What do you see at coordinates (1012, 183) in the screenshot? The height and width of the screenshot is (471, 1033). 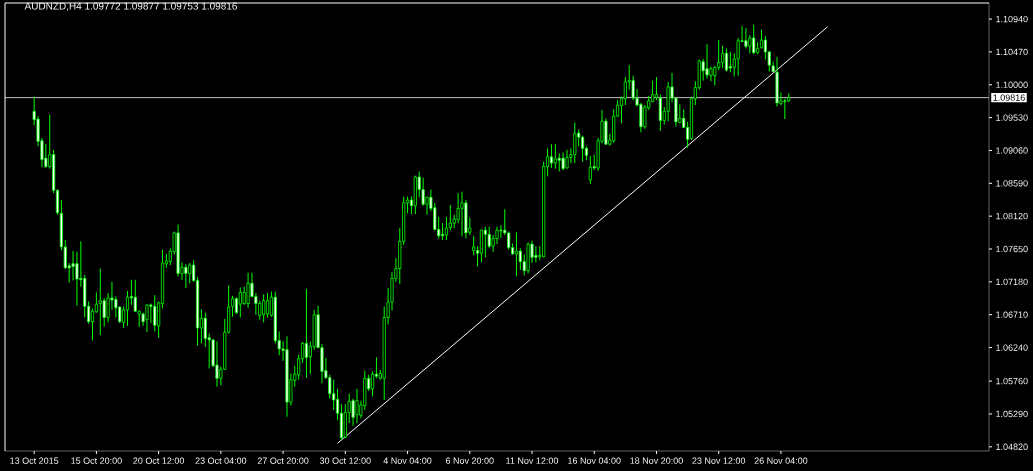 I see `y-tick-label: 1.08590` at bounding box center [1012, 183].